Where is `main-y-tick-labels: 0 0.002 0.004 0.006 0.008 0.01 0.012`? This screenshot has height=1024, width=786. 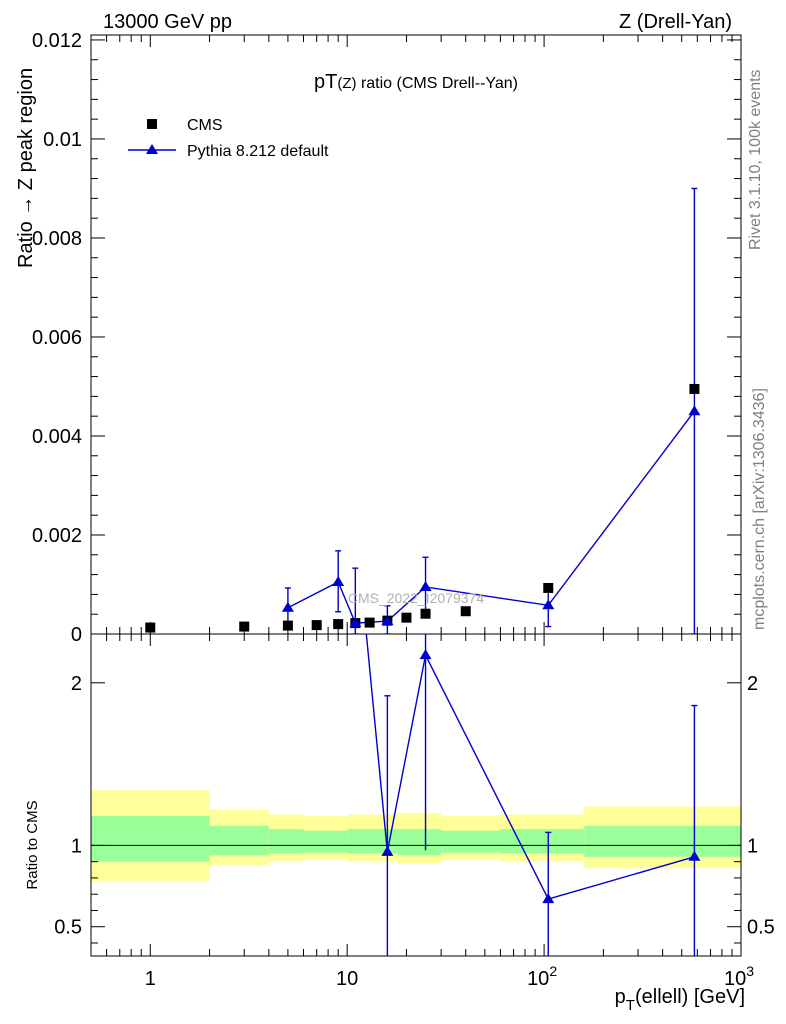 main-y-tick-labels: 0 0.002 0.004 0.006 0.008 0.01 0.012 is located at coordinates (57, 338).